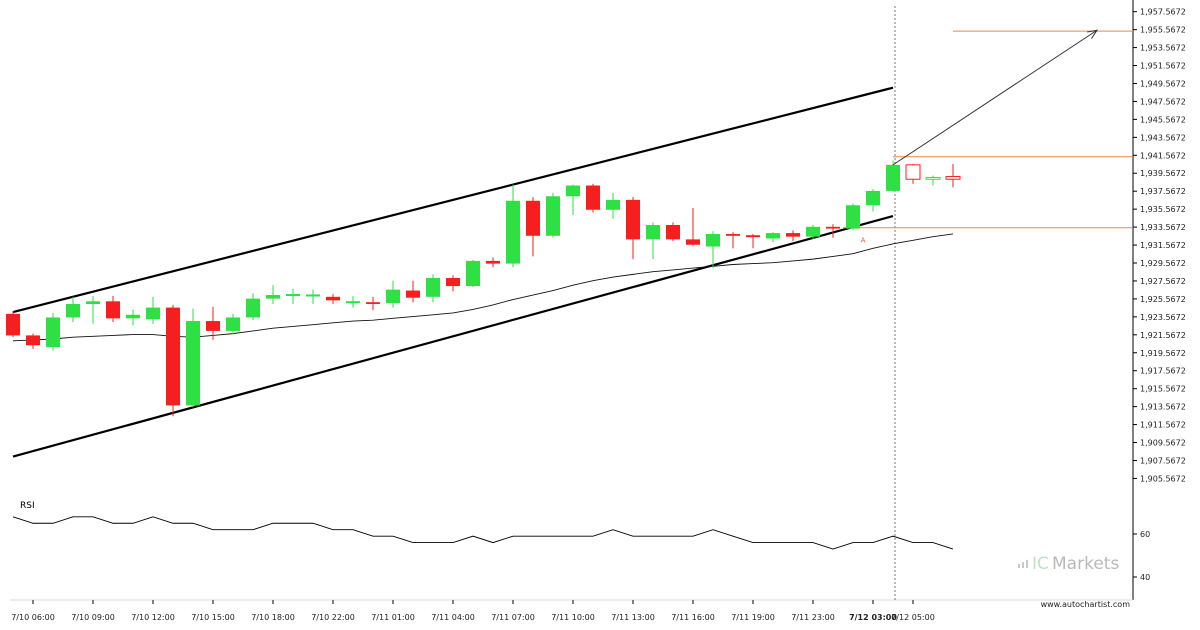 The image size is (1200, 630). I want to click on x-tick-label: 7/10 18:00, so click(273, 617).